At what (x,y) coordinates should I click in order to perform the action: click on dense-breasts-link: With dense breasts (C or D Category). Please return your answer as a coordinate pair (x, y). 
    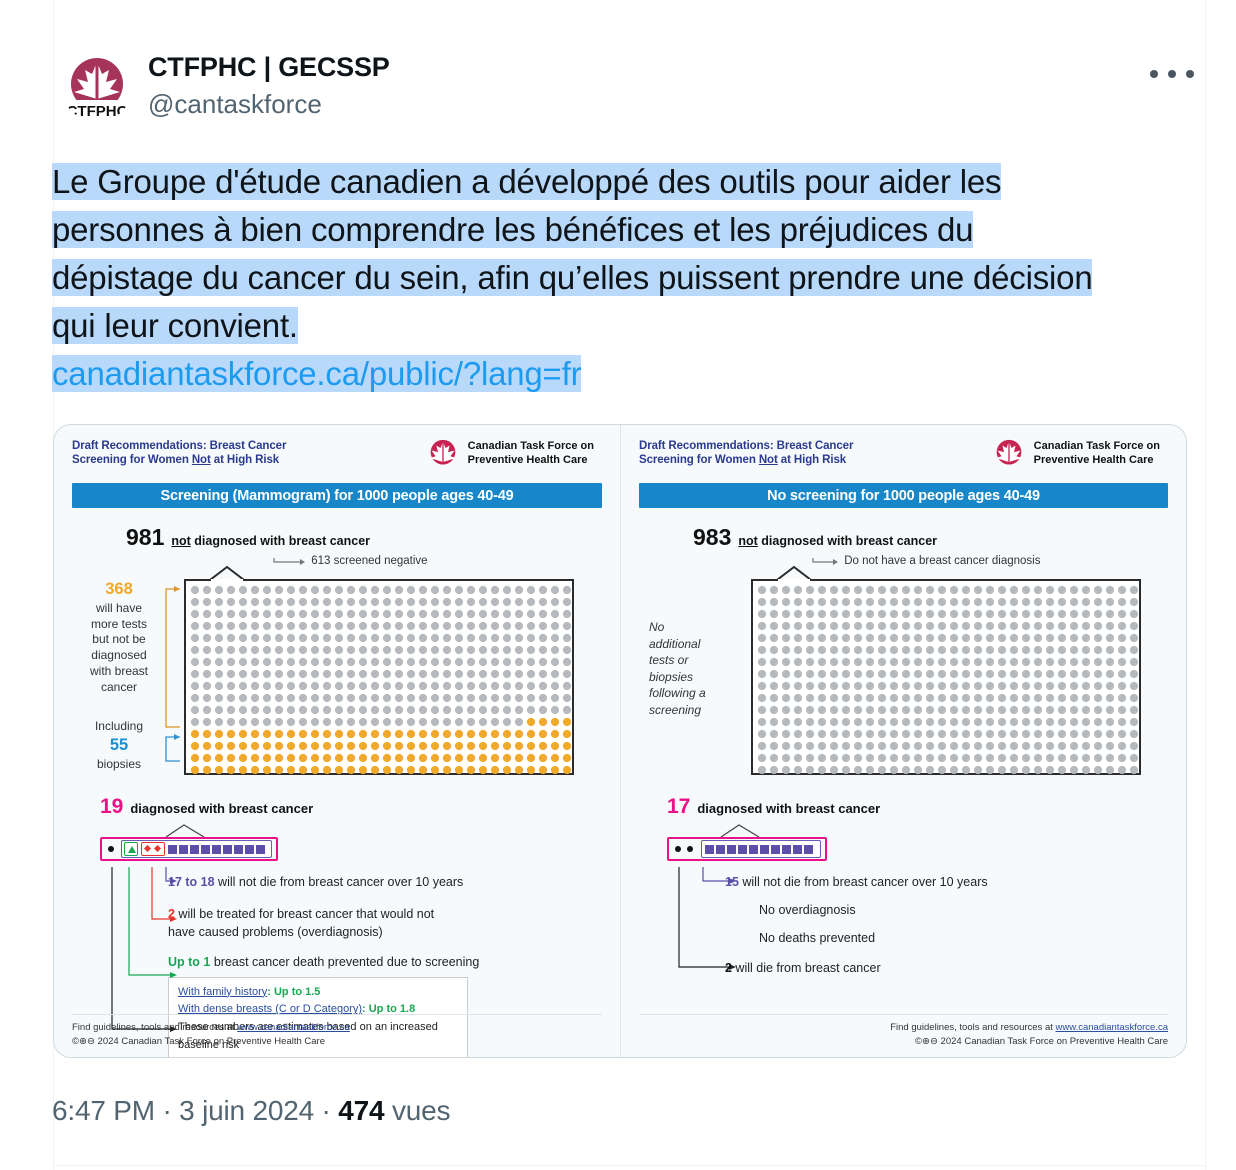
    Looking at the image, I should click on (270, 1009).